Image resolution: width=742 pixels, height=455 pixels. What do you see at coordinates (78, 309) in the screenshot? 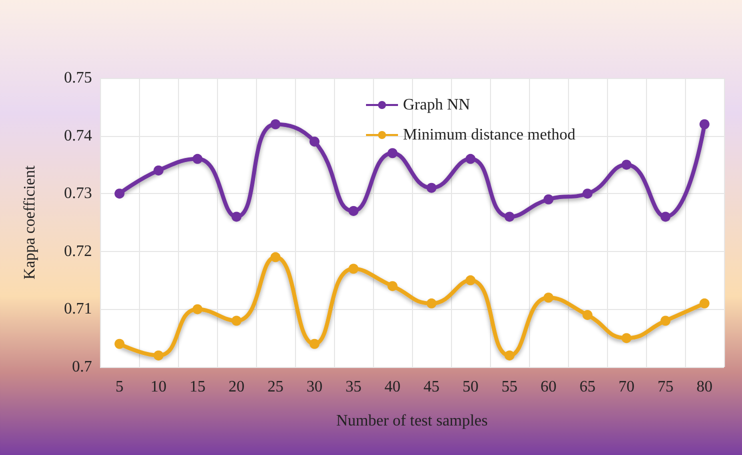
I see `y-tick-label: 0.71` at bounding box center [78, 309].